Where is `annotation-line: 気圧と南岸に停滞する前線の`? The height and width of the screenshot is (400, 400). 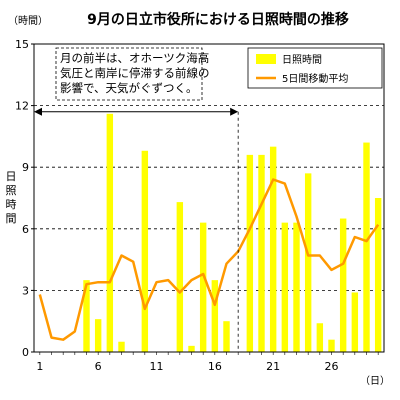
annotation-line: 気圧と南岸に停滞する前線の is located at coordinates (135, 73).